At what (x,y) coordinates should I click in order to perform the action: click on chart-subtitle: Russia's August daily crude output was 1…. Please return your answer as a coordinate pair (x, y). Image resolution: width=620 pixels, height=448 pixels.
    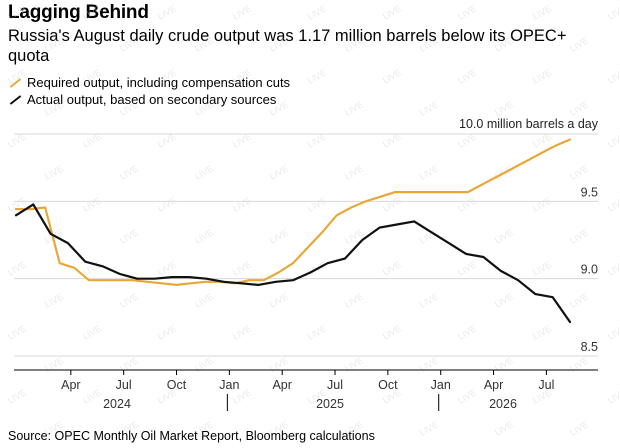
    Looking at the image, I should click on (287, 46).